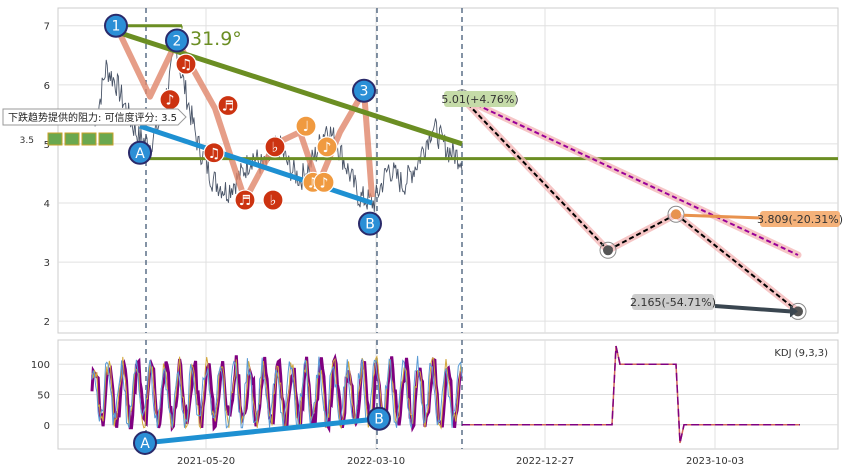 This screenshot has height=471, width=847. Describe the element at coordinates (47, 145) in the screenshot. I see `price-y-tick-label: 5` at that location.